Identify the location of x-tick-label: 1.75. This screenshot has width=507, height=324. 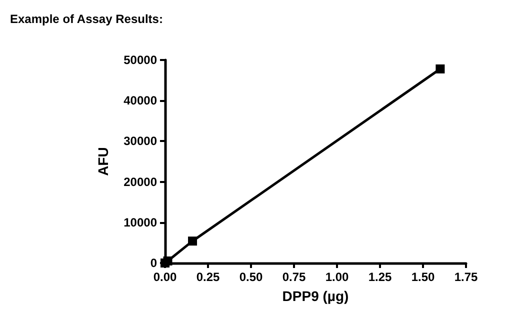
(466, 277).